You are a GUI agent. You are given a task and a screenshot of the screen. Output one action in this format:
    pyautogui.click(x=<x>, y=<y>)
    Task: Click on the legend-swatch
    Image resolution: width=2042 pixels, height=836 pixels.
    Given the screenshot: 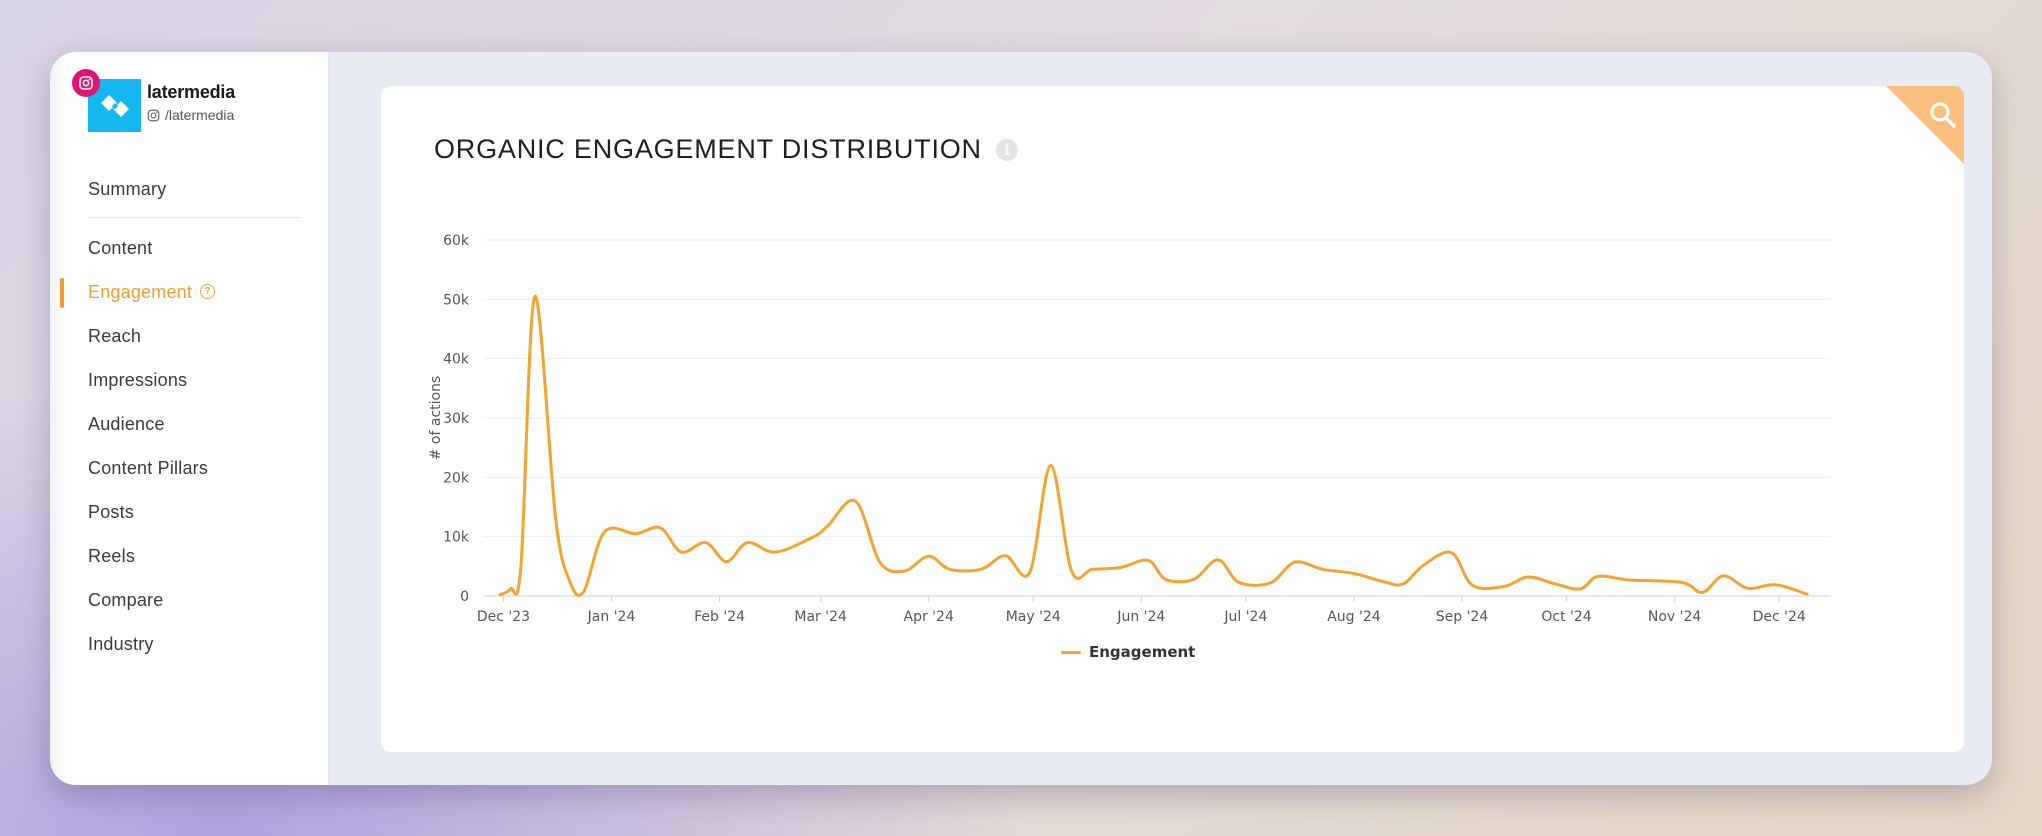 What is the action you would take?
    pyautogui.click(x=1071, y=652)
    